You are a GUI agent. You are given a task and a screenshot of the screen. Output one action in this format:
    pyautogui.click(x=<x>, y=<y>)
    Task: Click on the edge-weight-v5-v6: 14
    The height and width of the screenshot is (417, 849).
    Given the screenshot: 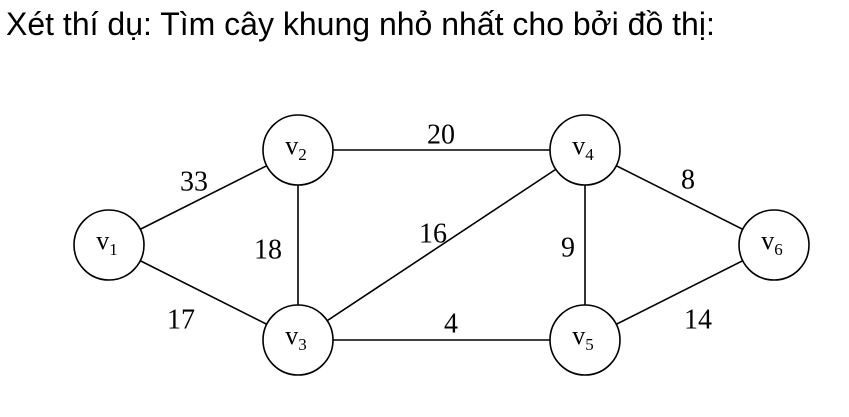 What is the action you would take?
    pyautogui.click(x=698, y=319)
    